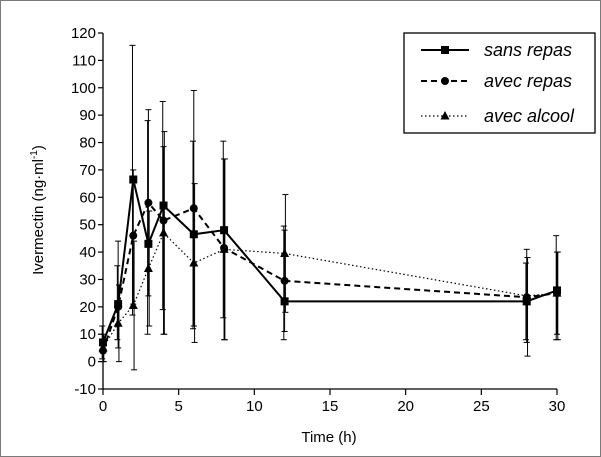 The width and height of the screenshot is (601, 457). I want to click on legend-triangle-marker-icon, so click(445, 115).